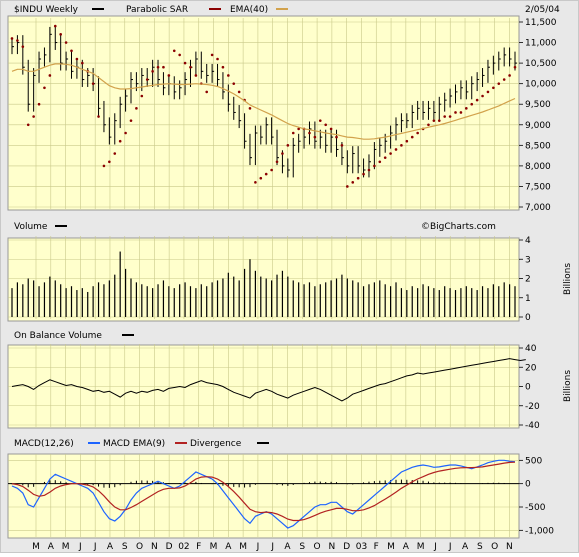 This screenshot has width=579, height=557. What do you see at coordinates (58, 336) in the screenshot?
I see `obv-title: On Balance Volume` at bounding box center [58, 336].